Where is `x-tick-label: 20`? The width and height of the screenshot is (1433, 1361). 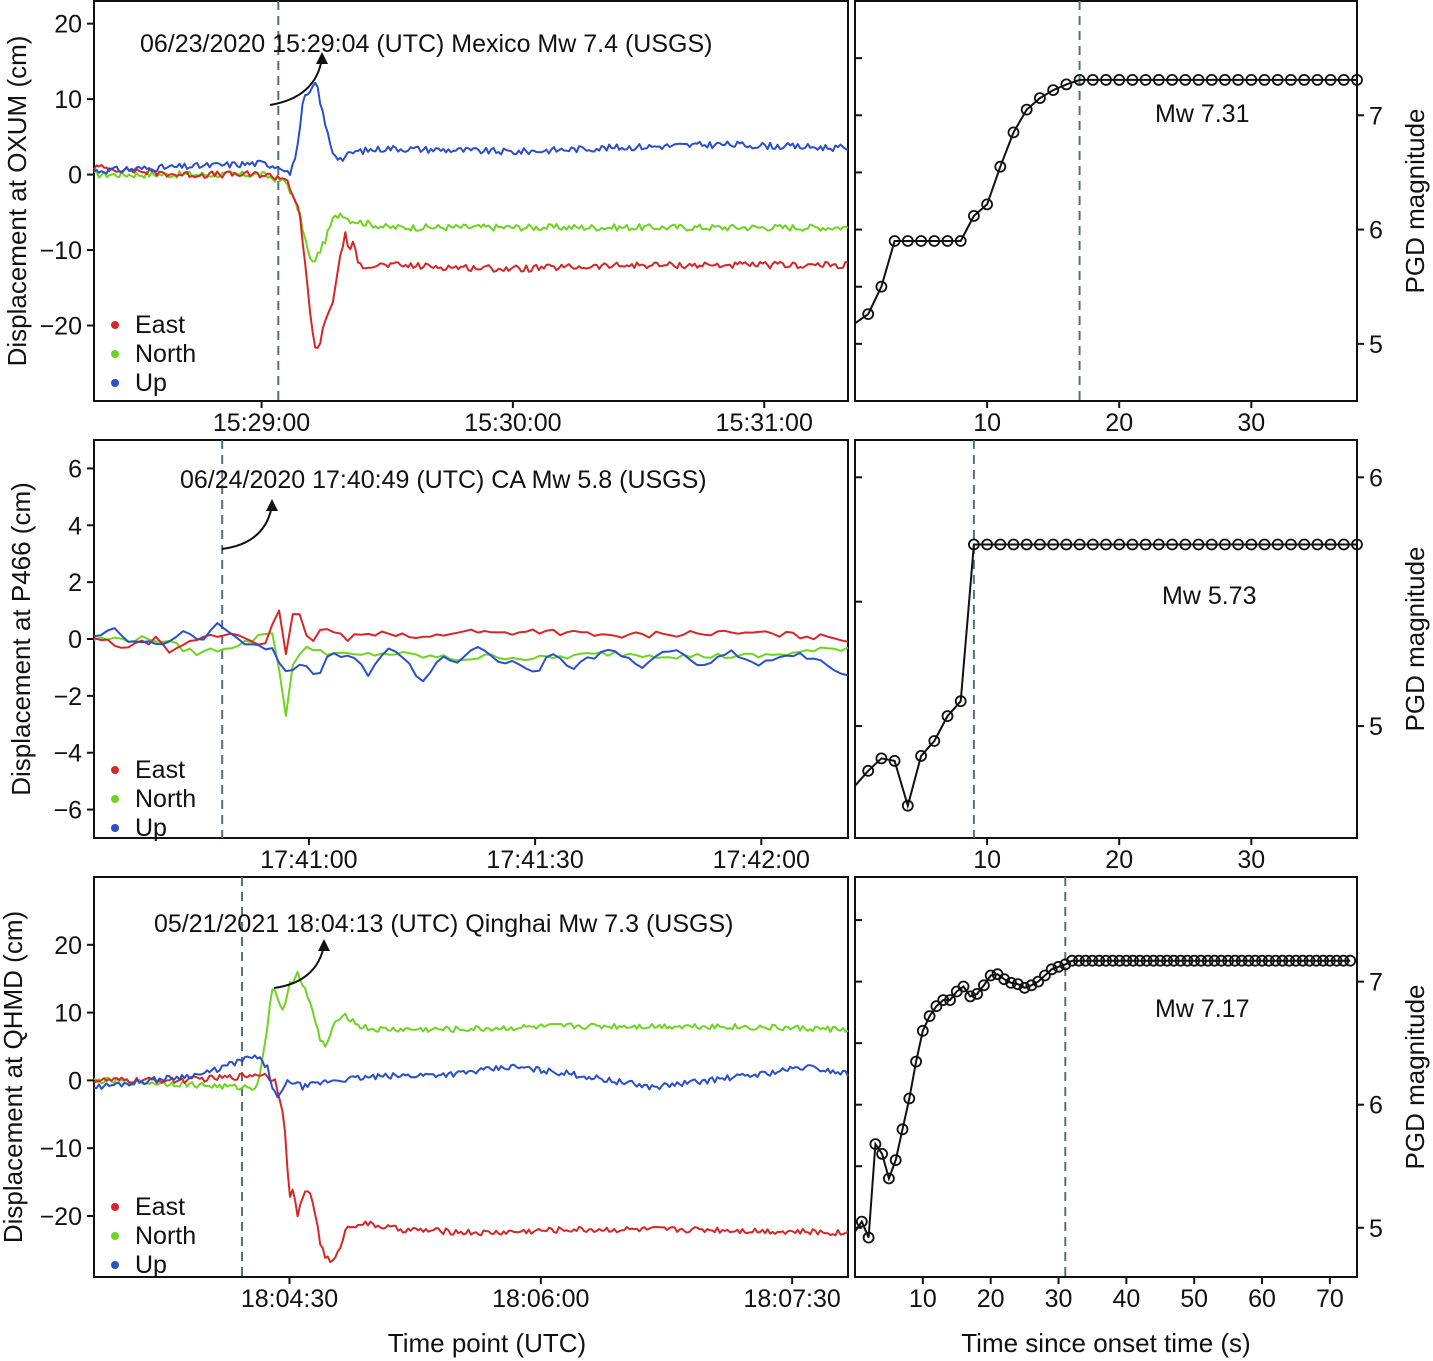 x-tick-label: 20 is located at coordinates (1119, 860).